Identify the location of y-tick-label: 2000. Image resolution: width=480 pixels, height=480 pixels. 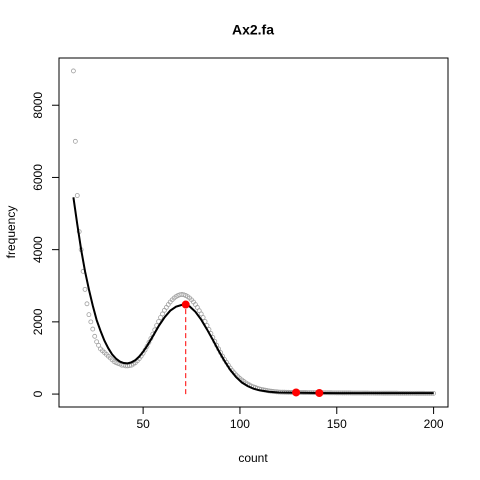
(38, 321).